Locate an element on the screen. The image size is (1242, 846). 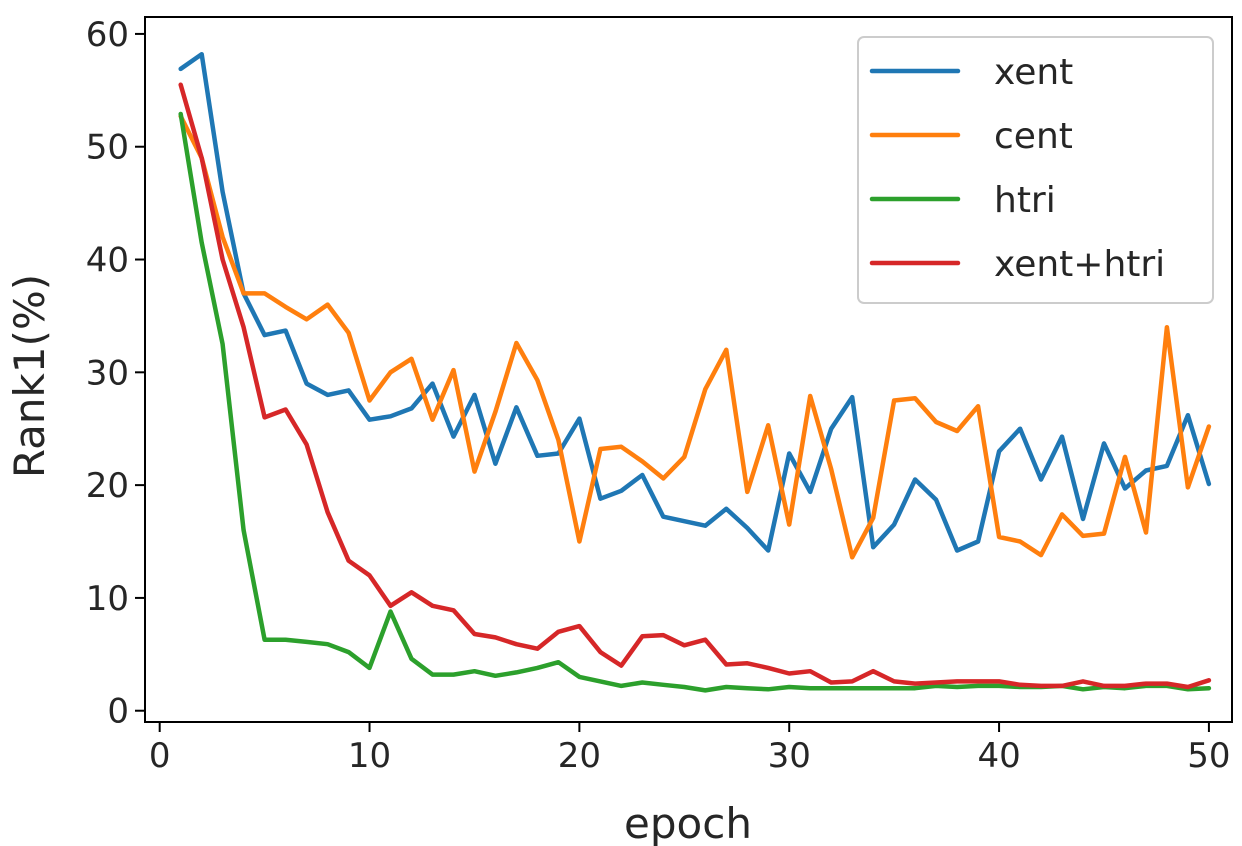
x-axis-label: epoch is located at coordinates (688, 822).